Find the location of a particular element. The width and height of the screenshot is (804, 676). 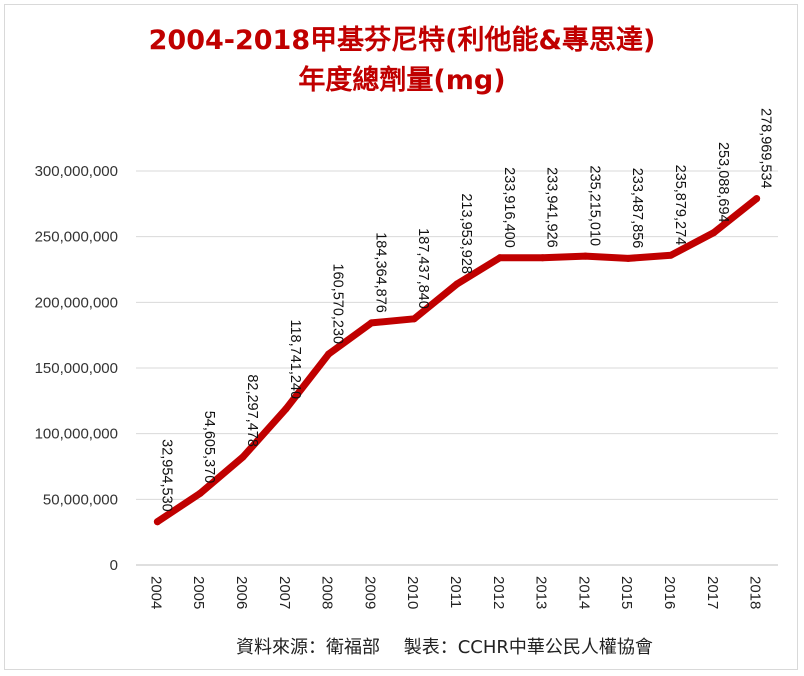

y-tick-label: 100,000,000 is located at coordinates (76, 434).